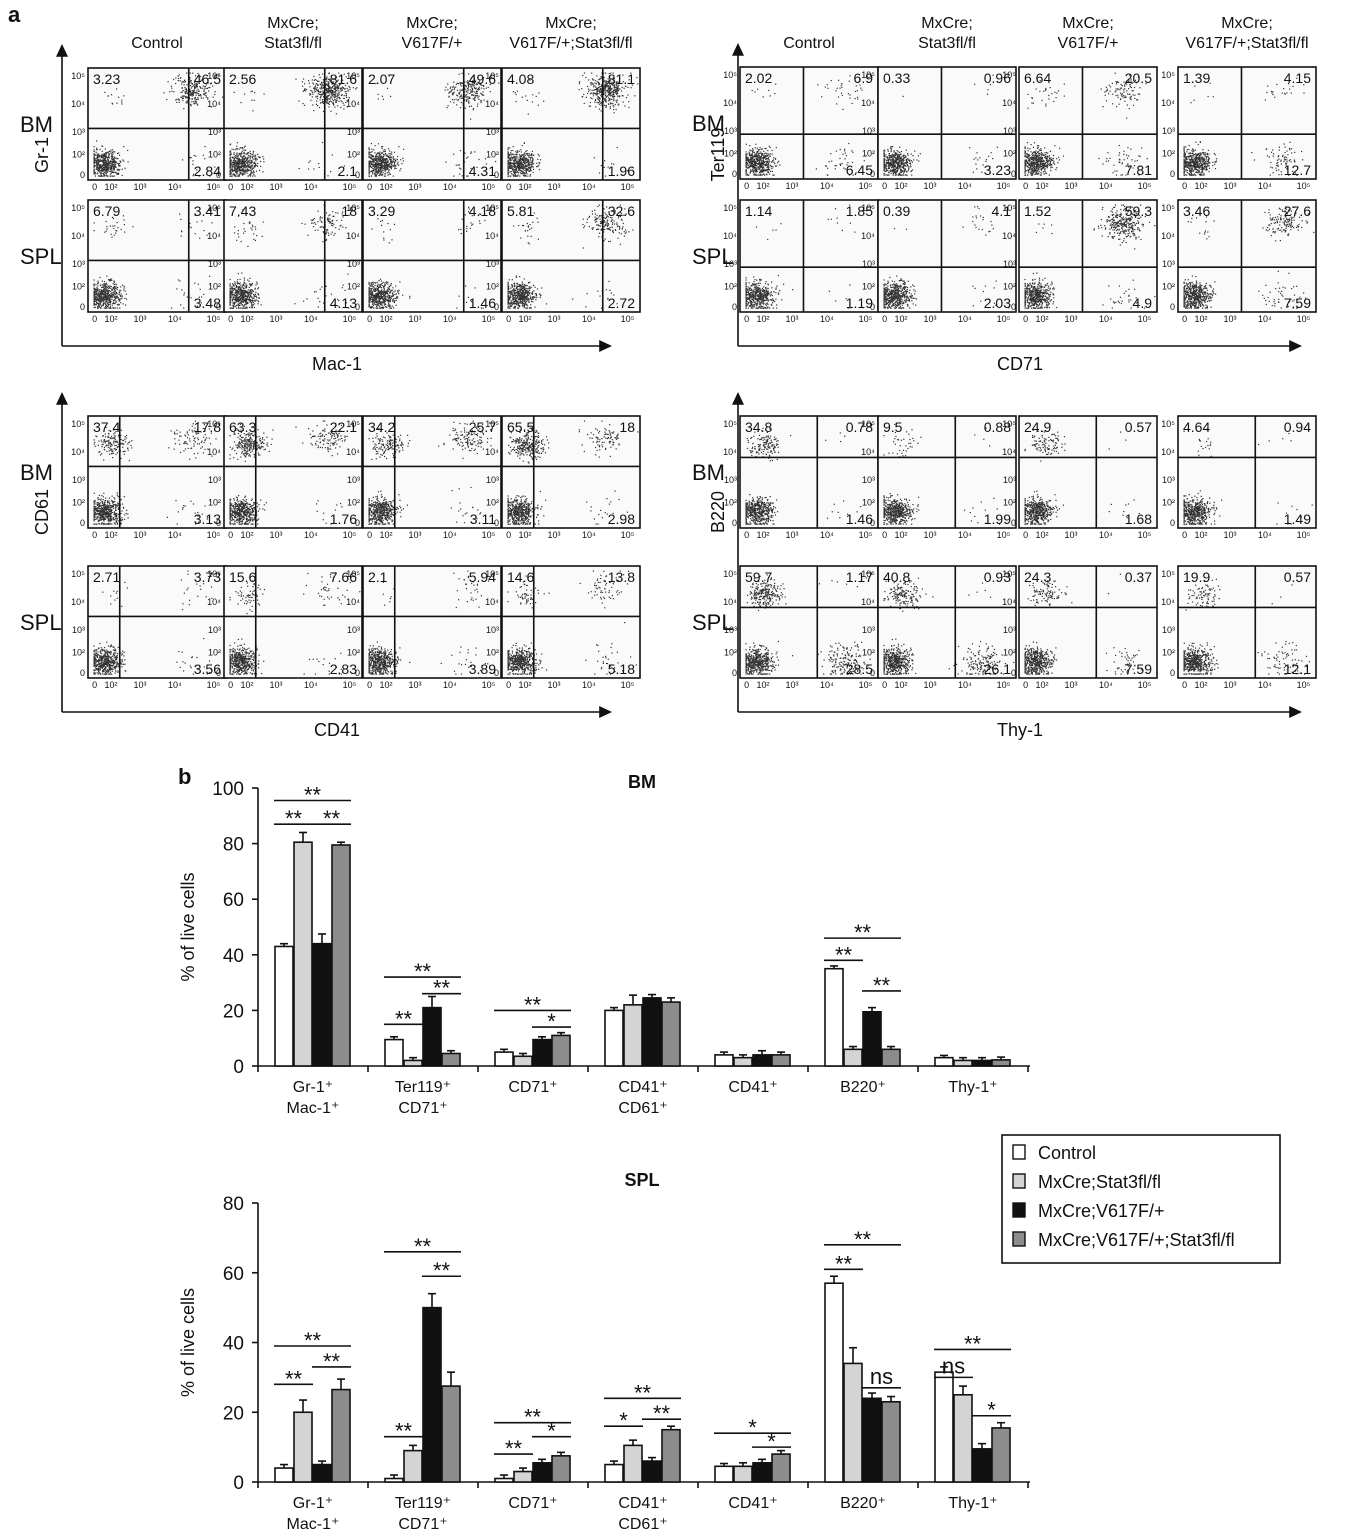 This screenshot has width=1350, height=1538. Describe the element at coordinates (752, 1427) in the screenshot. I see `significance-label: *` at that location.